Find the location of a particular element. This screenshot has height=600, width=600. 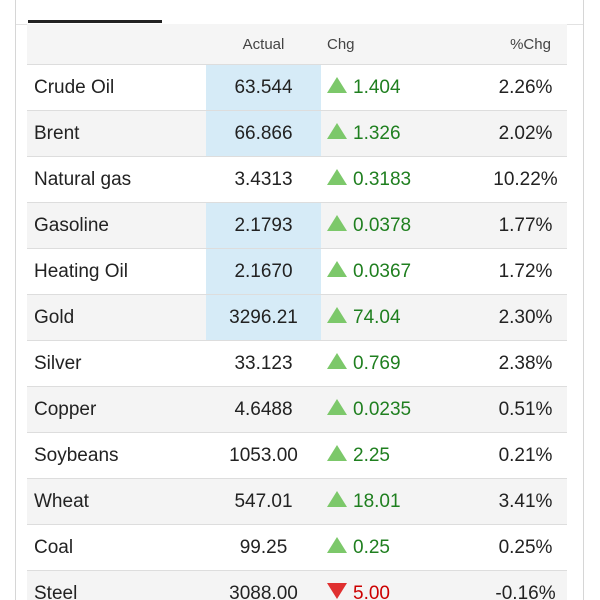

change-cell: 1.404 is located at coordinates (387, 87).